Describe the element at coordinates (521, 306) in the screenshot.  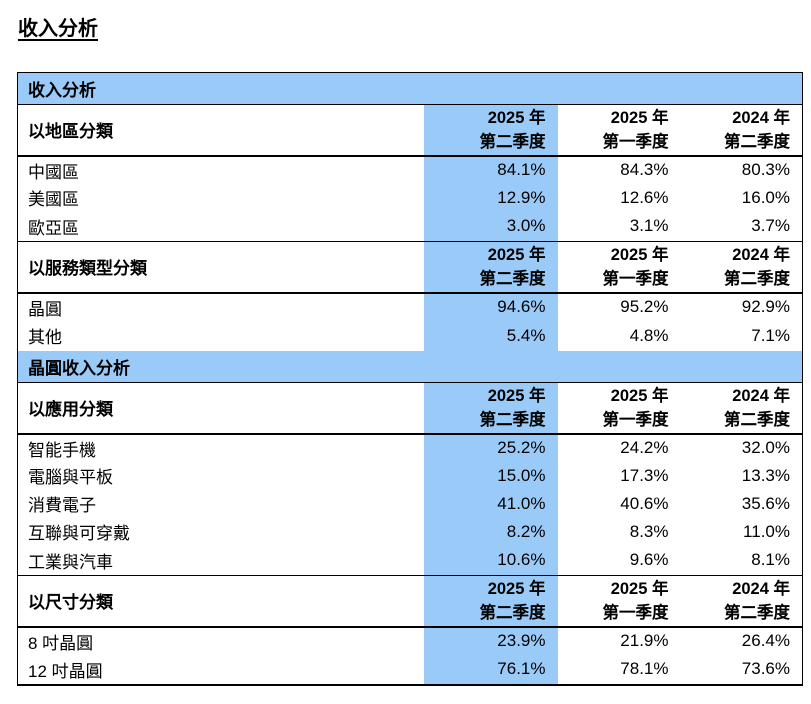
I see `value-2025-q2: 94.6%` at that location.